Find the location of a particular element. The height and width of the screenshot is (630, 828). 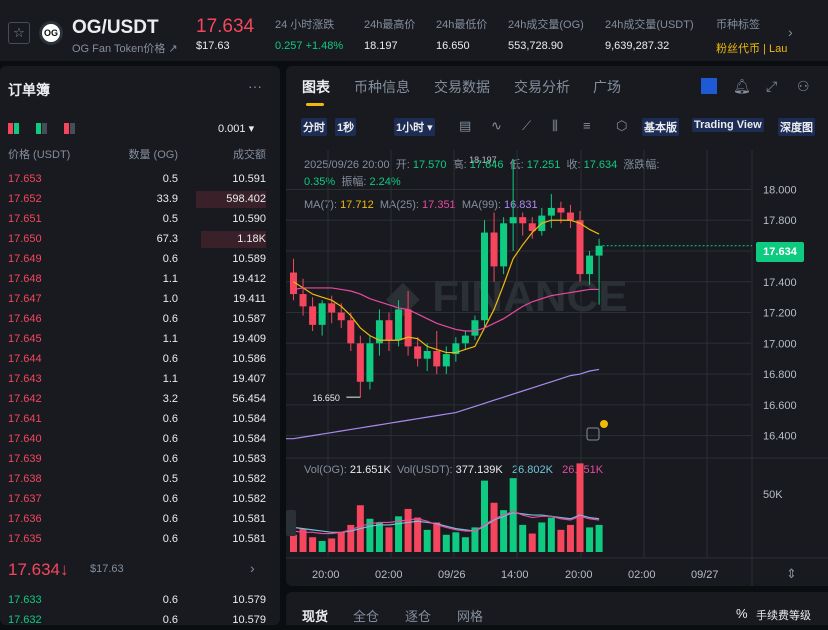

orderbook-row: 17.636 0.6 10.581 is located at coordinates (140, 519).